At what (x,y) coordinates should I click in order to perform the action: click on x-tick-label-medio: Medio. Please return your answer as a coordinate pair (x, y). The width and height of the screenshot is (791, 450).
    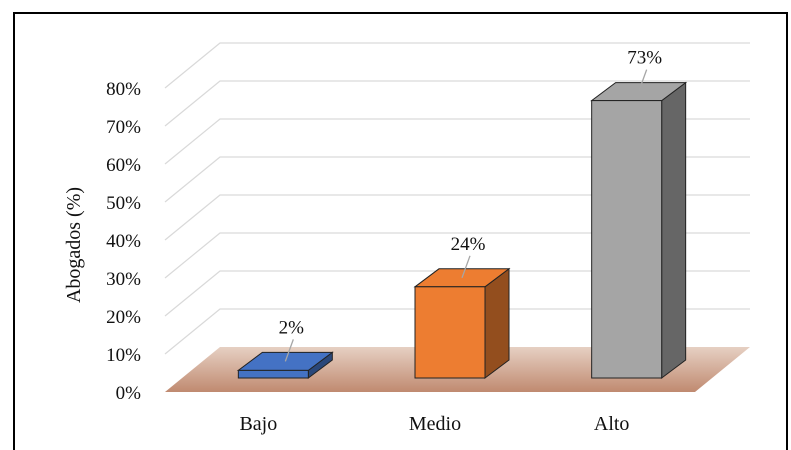
    Looking at the image, I should click on (435, 424).